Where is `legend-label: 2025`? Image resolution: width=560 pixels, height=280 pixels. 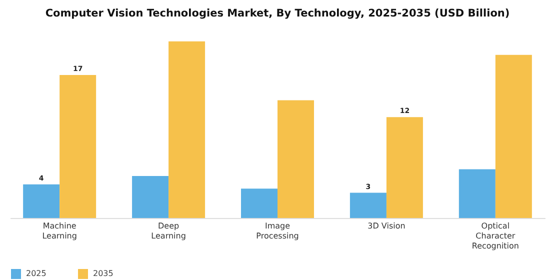 legend-label: 2025 is located at coordinates (36, 273).